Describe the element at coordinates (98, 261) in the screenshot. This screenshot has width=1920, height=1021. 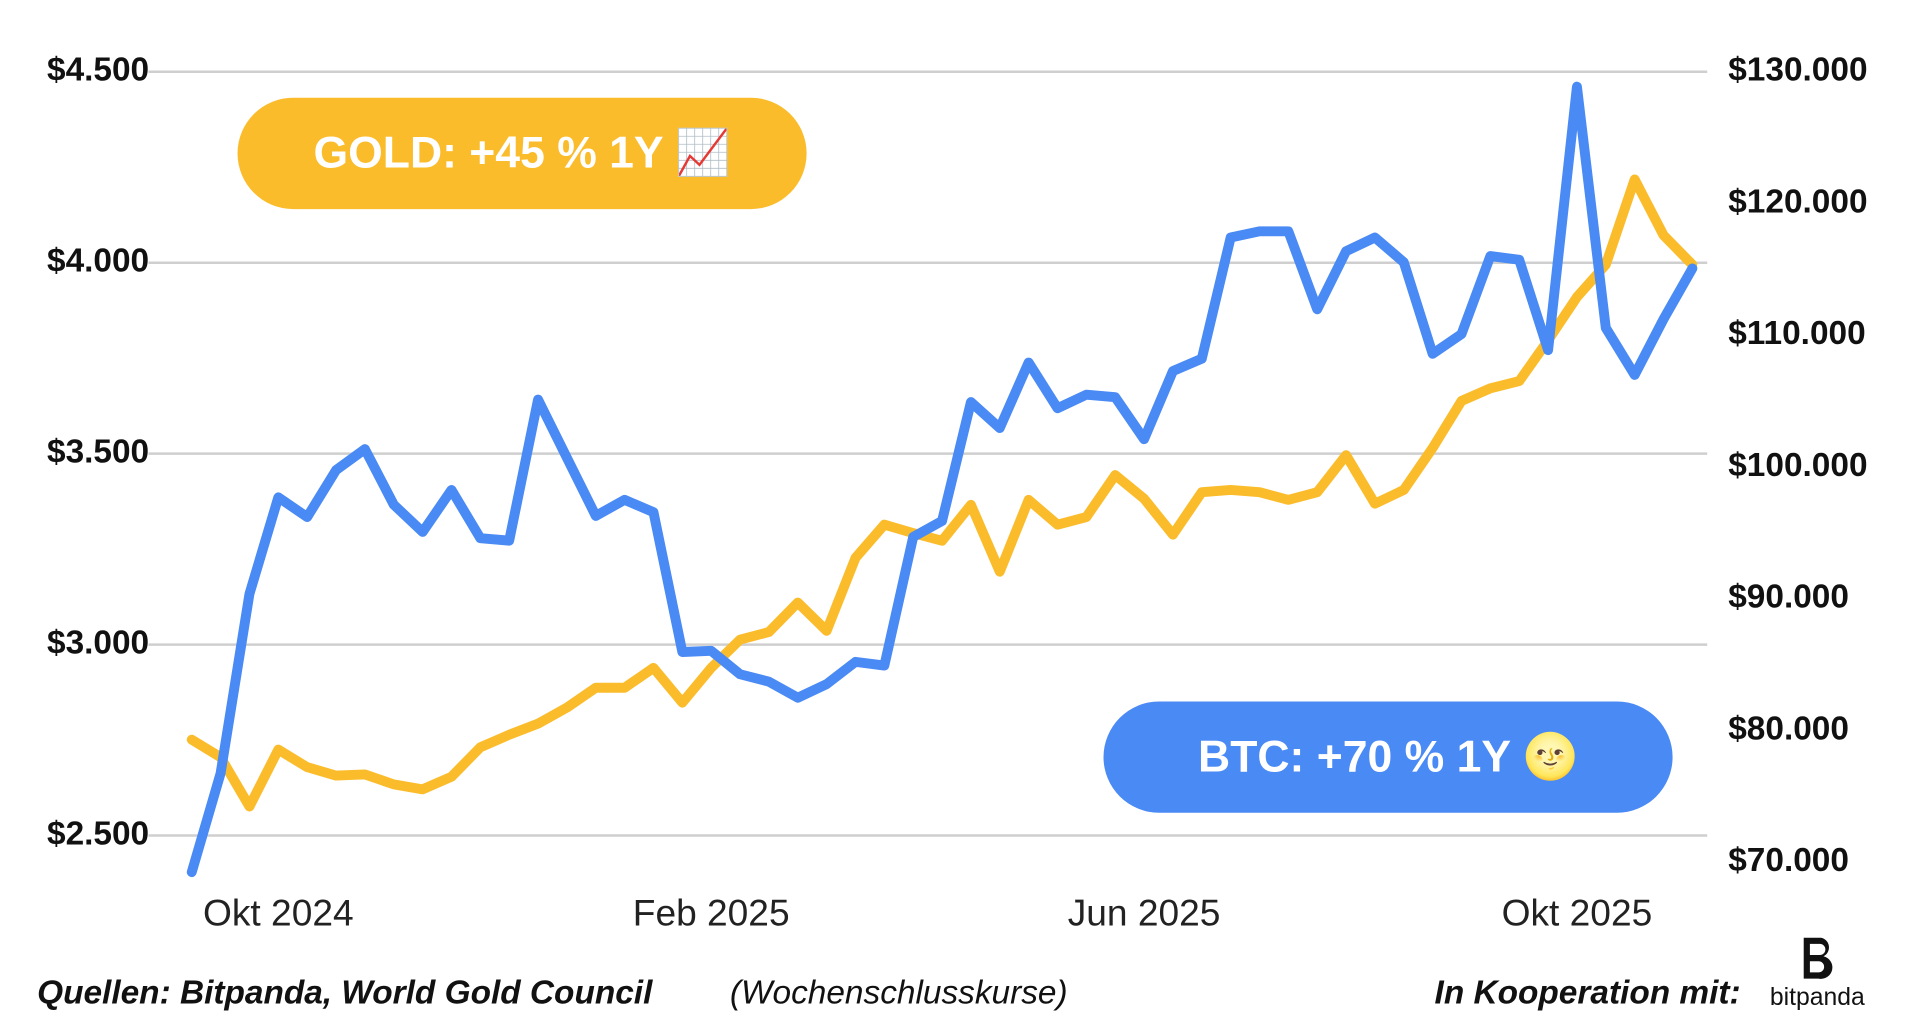
I see `y-tick-label: $4.000` at that location.